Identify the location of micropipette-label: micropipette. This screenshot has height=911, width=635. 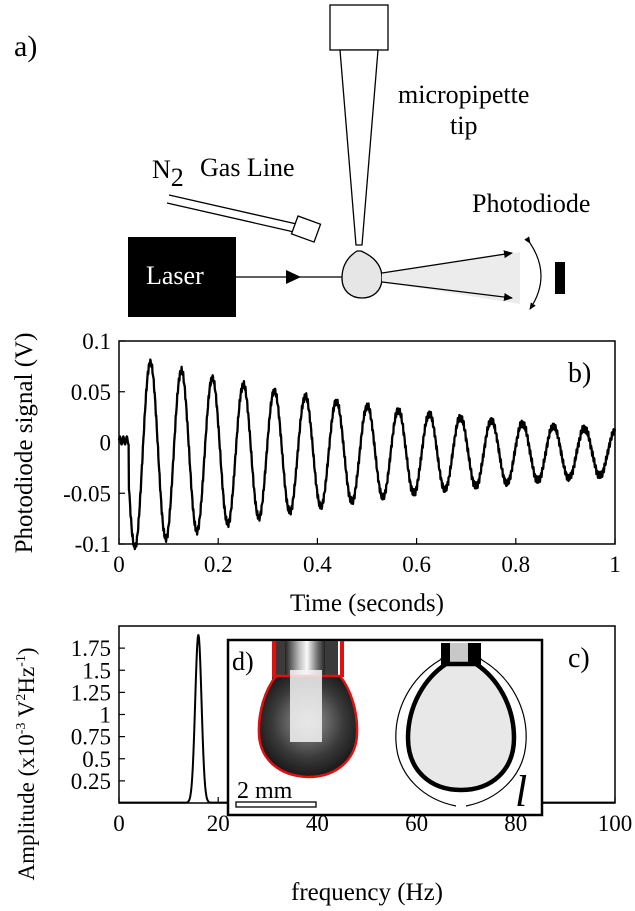
(463, 94).